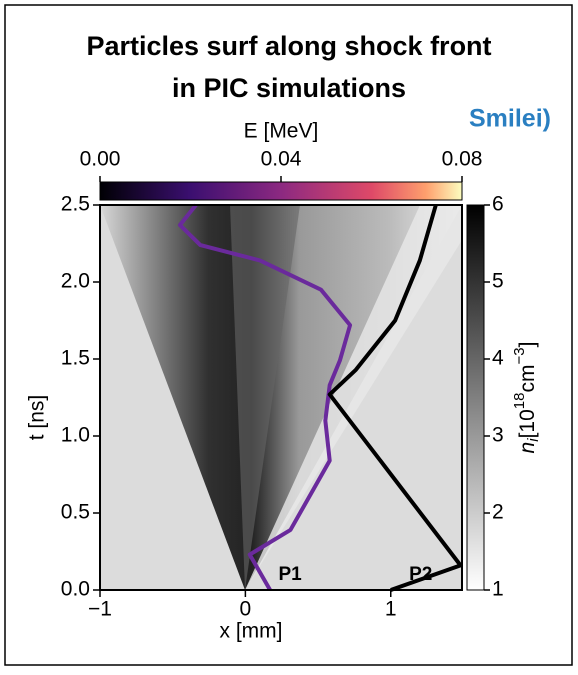  What do you see at coordinates (37, 418) in the screenshot?
I see `y-axis-label: t [ns]` at bounding box center [37, 418].